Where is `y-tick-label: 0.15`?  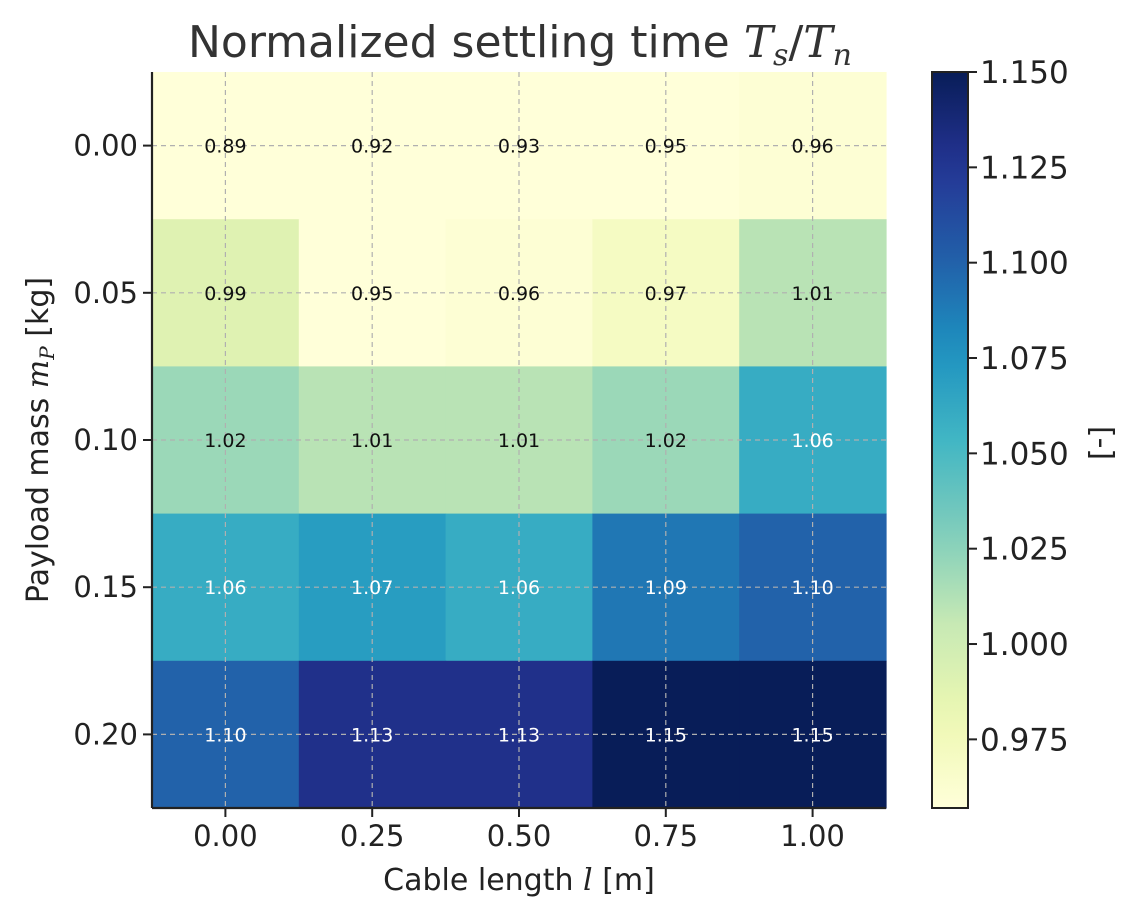
y-tick-label: 0.15 is located at coordinates (105, 587).